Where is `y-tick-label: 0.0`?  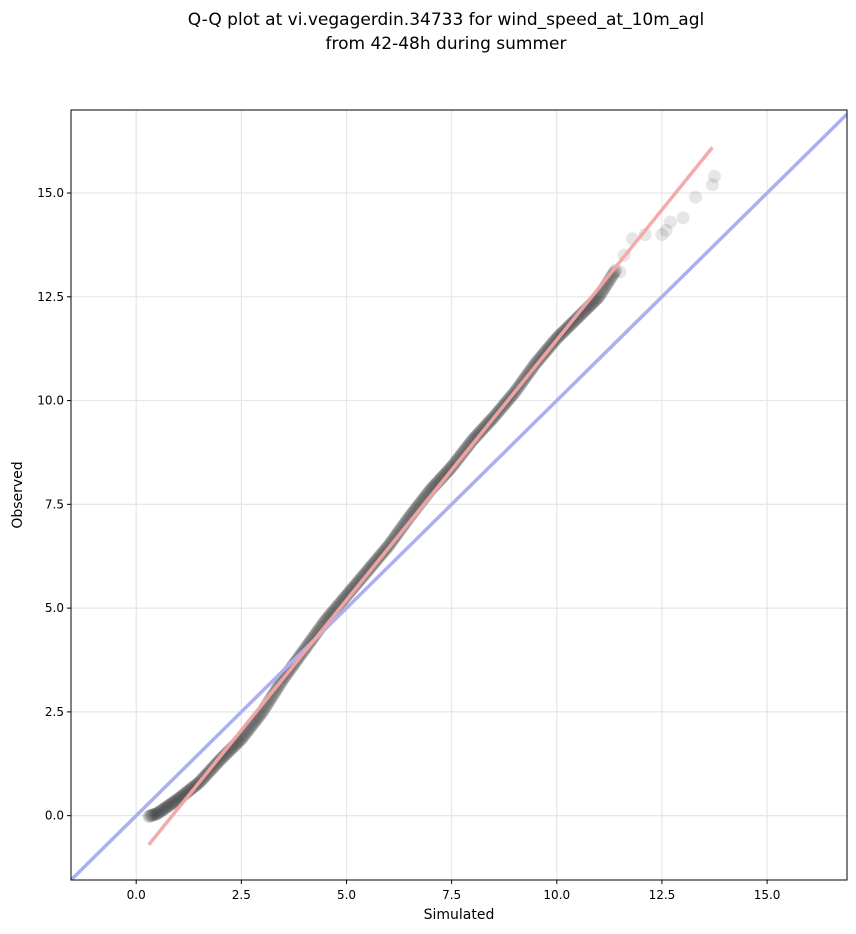
y-tick-label: 0.0 is located at coordinates (54, 816).